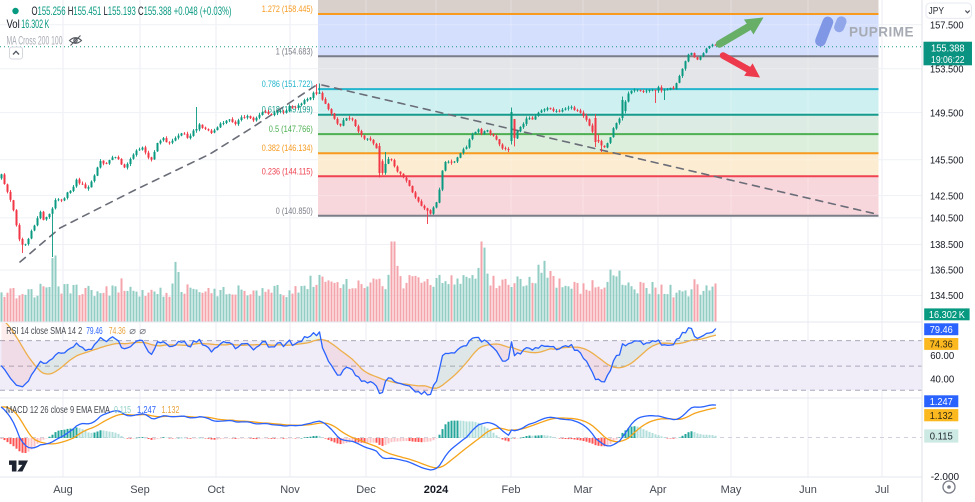 This screenshot has width=975, height=502. What do you see at coordinates (294, 51) in the screenshot?
I see `svg-text: 1 (154.683)` at bounding box center [294, 51].